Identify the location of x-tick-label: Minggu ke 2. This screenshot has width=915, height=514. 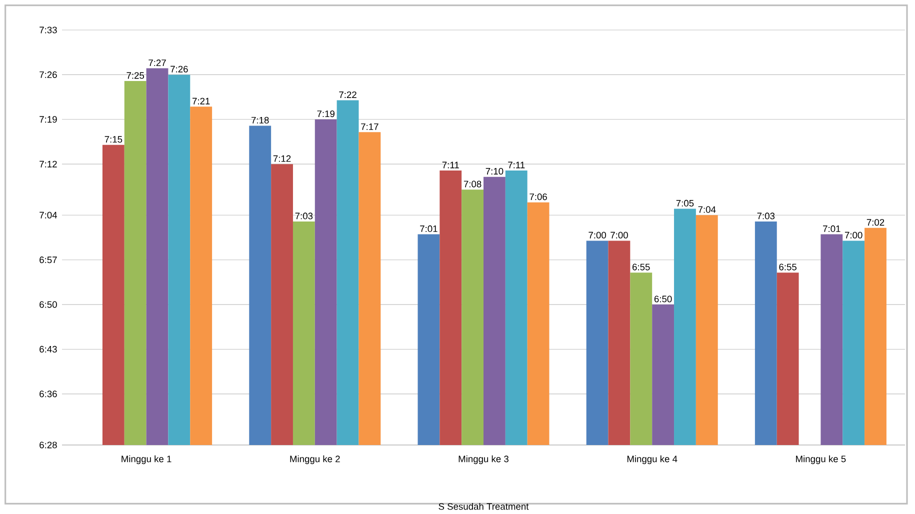
(315, 459).